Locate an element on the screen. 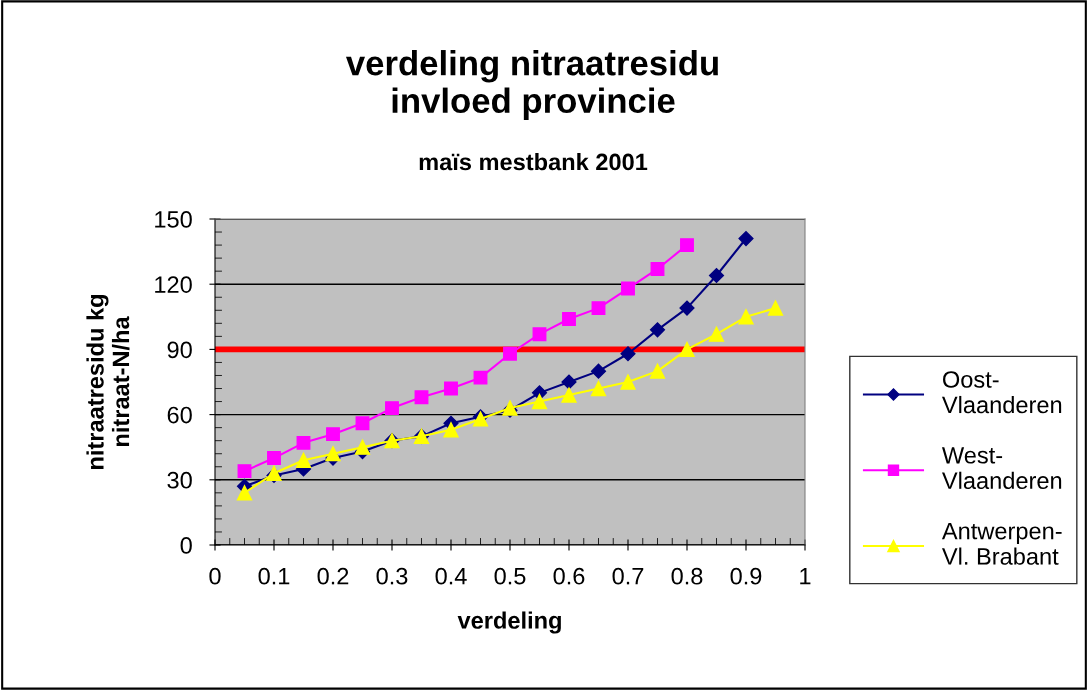 The height and width of the screenshot is (690, 1088). y-tick-label: 0 is located at coordinates (186, 545).